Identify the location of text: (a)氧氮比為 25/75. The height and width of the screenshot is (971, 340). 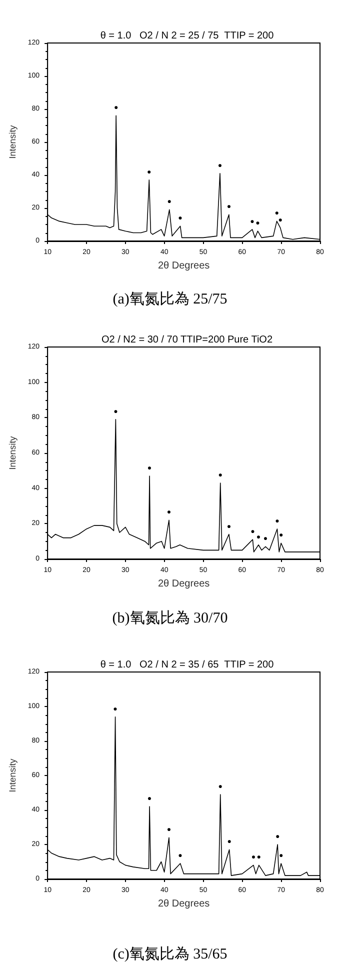
(170, 299).